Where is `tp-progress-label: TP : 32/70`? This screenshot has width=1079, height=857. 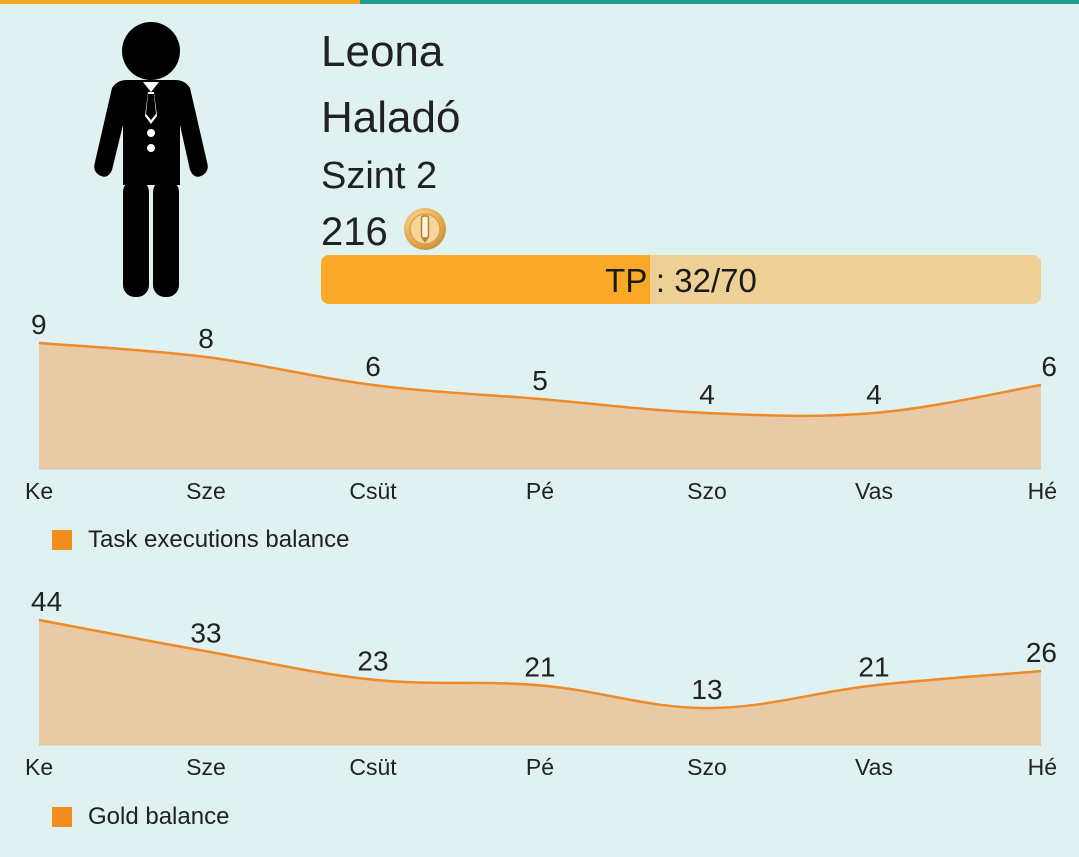 tp-progress-label: TP : 32/70 is located at coordinates (681, 280).